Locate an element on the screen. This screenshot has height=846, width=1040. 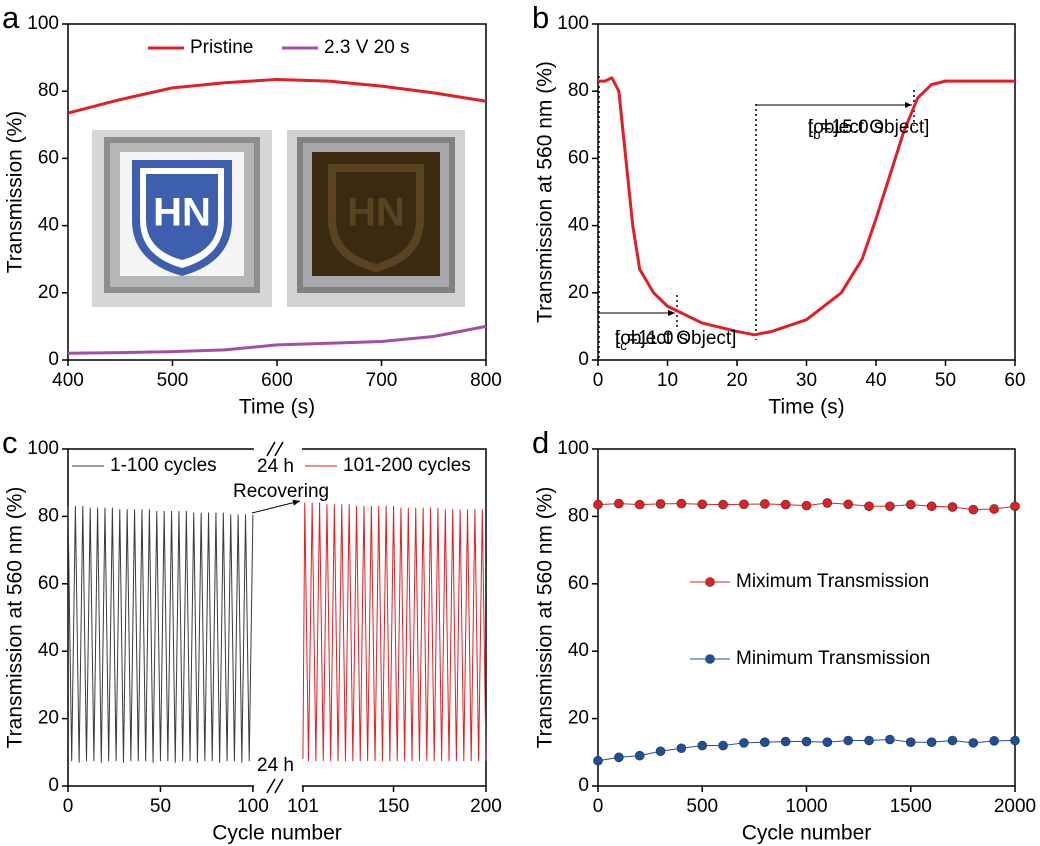
legend-label: Pristine is located at coordinates (221, 47).